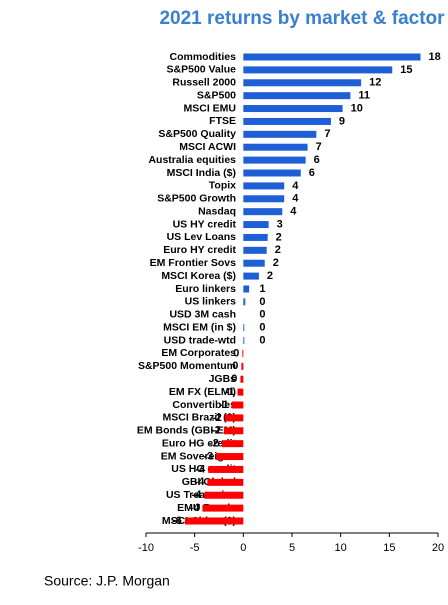  What do you see at coordinates (317, 160) in the screenshot?
I see `value-label: 6` at bounding box center [317, 160].